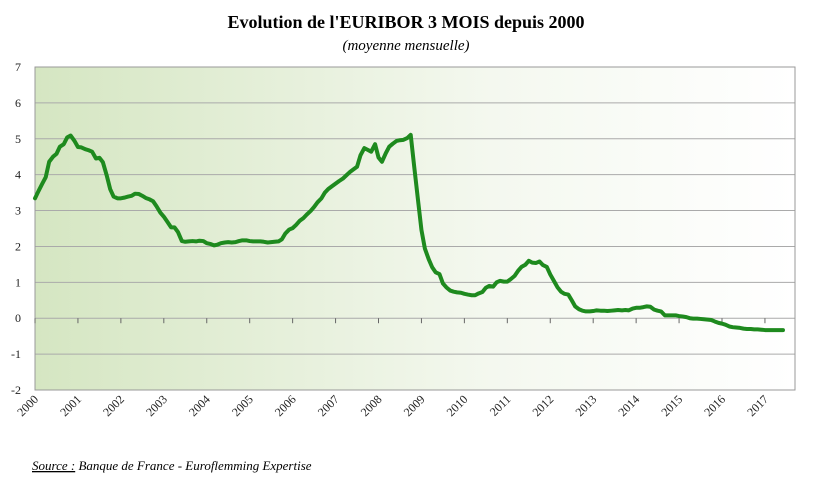 The image size is (817, 484). What do you see at coordinates (757, 405) in the screenshot?
I see `x-tick-label: 2017` at bounding box center [757, 405].